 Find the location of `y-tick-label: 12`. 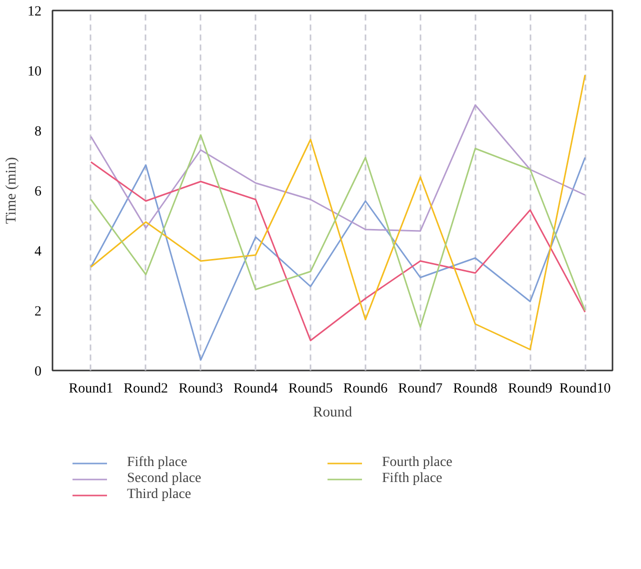

y-tick-label: 12 is located at coordinates (35, 12).